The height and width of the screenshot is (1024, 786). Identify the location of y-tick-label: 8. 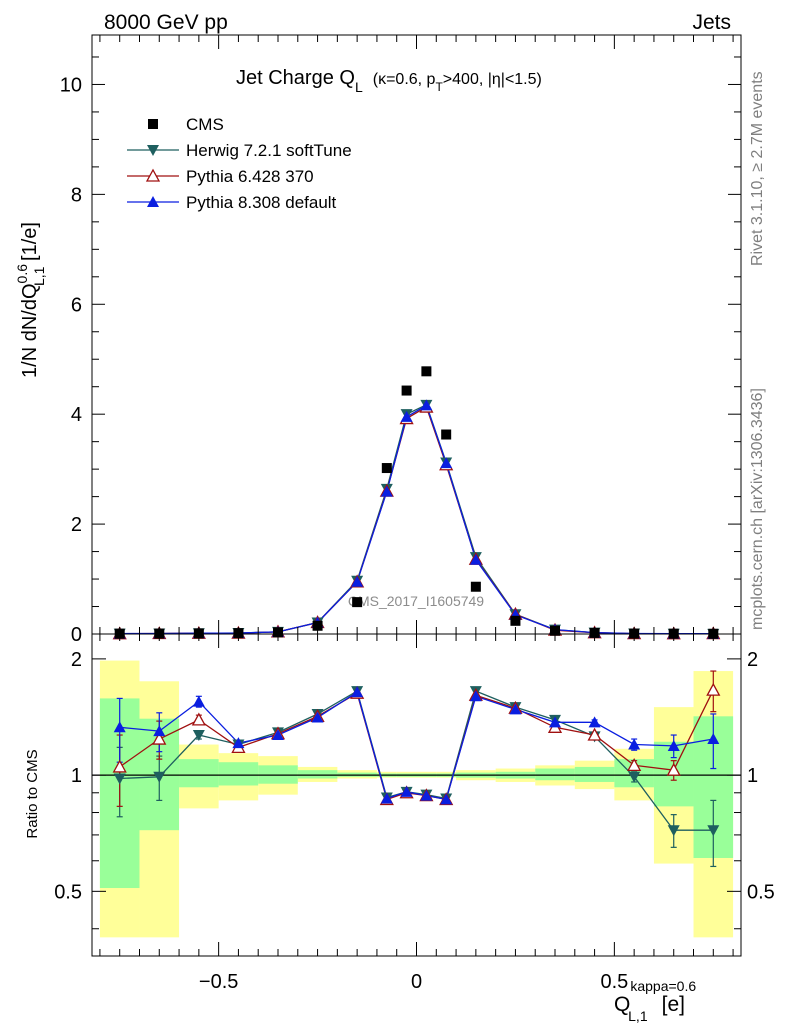
(76, 195).